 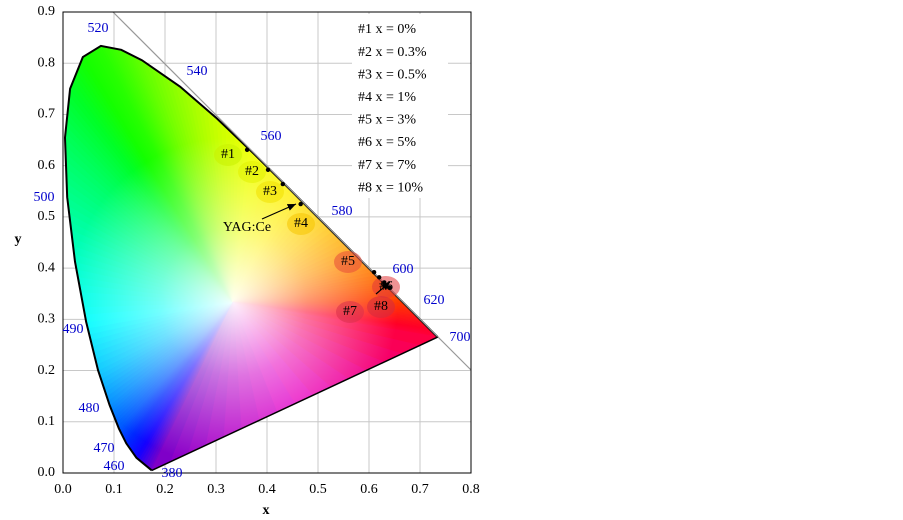 I want to click on x-tick-label: 0.0, so click(x=63, y=489).